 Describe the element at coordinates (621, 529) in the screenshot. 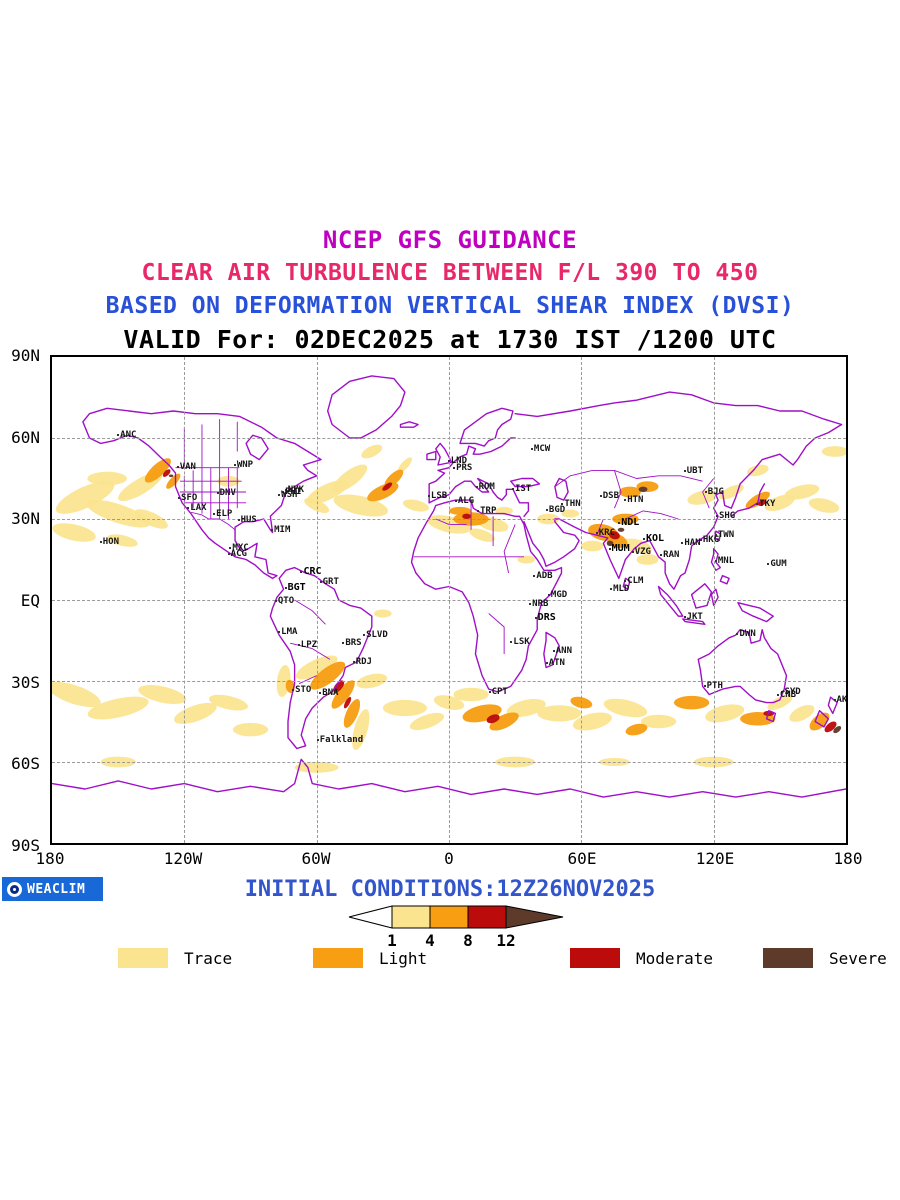

I see `turbulence-cell-severe` at that location.